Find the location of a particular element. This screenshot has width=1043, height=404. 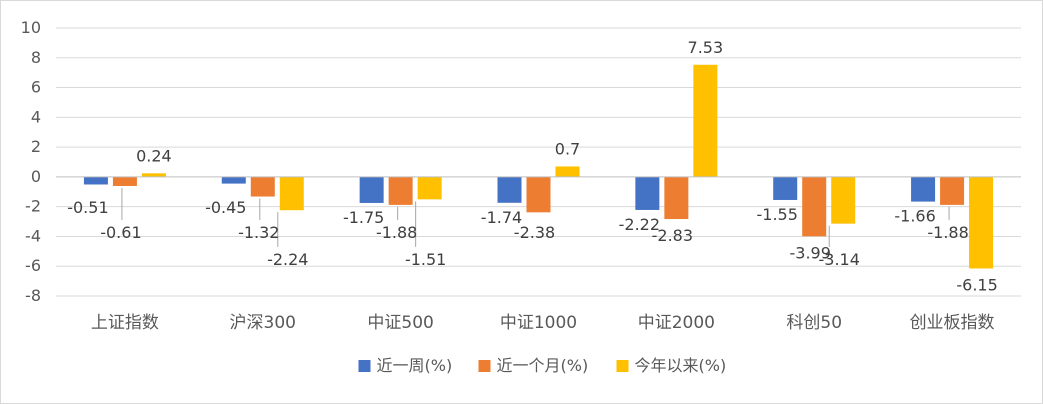

y-tick-label: 8 is located at coordinates (36, 57).